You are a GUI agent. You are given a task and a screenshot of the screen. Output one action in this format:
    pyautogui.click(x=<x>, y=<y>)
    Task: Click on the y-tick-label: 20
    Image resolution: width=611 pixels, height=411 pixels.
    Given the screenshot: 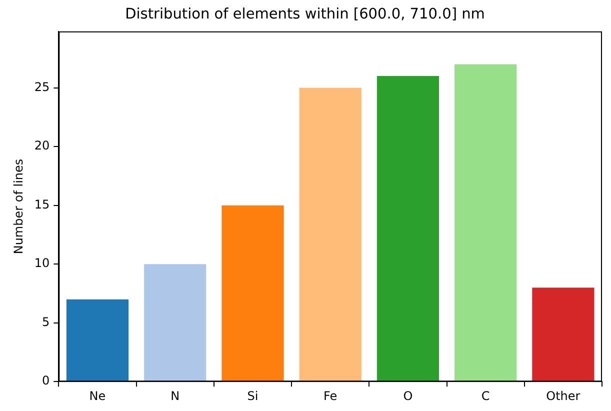 What is the action you would take?
    pyautogui.click(x=42, y=145)
    